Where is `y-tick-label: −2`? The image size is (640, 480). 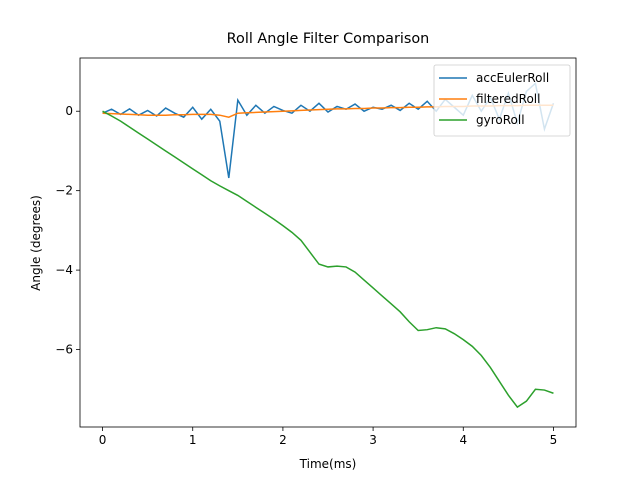
y-tick-label: −2 is located at coordinates (64, 191).